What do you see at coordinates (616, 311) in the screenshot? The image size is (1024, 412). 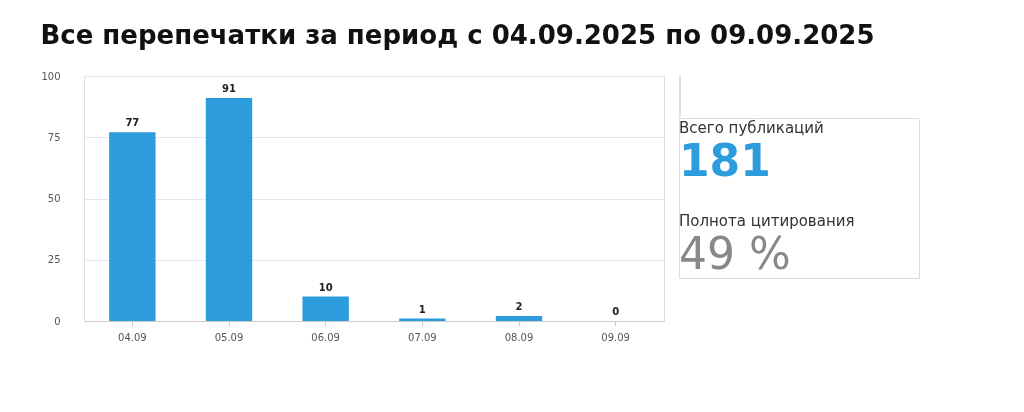 I see `data-label: 0` at bounding box center [616, 311].